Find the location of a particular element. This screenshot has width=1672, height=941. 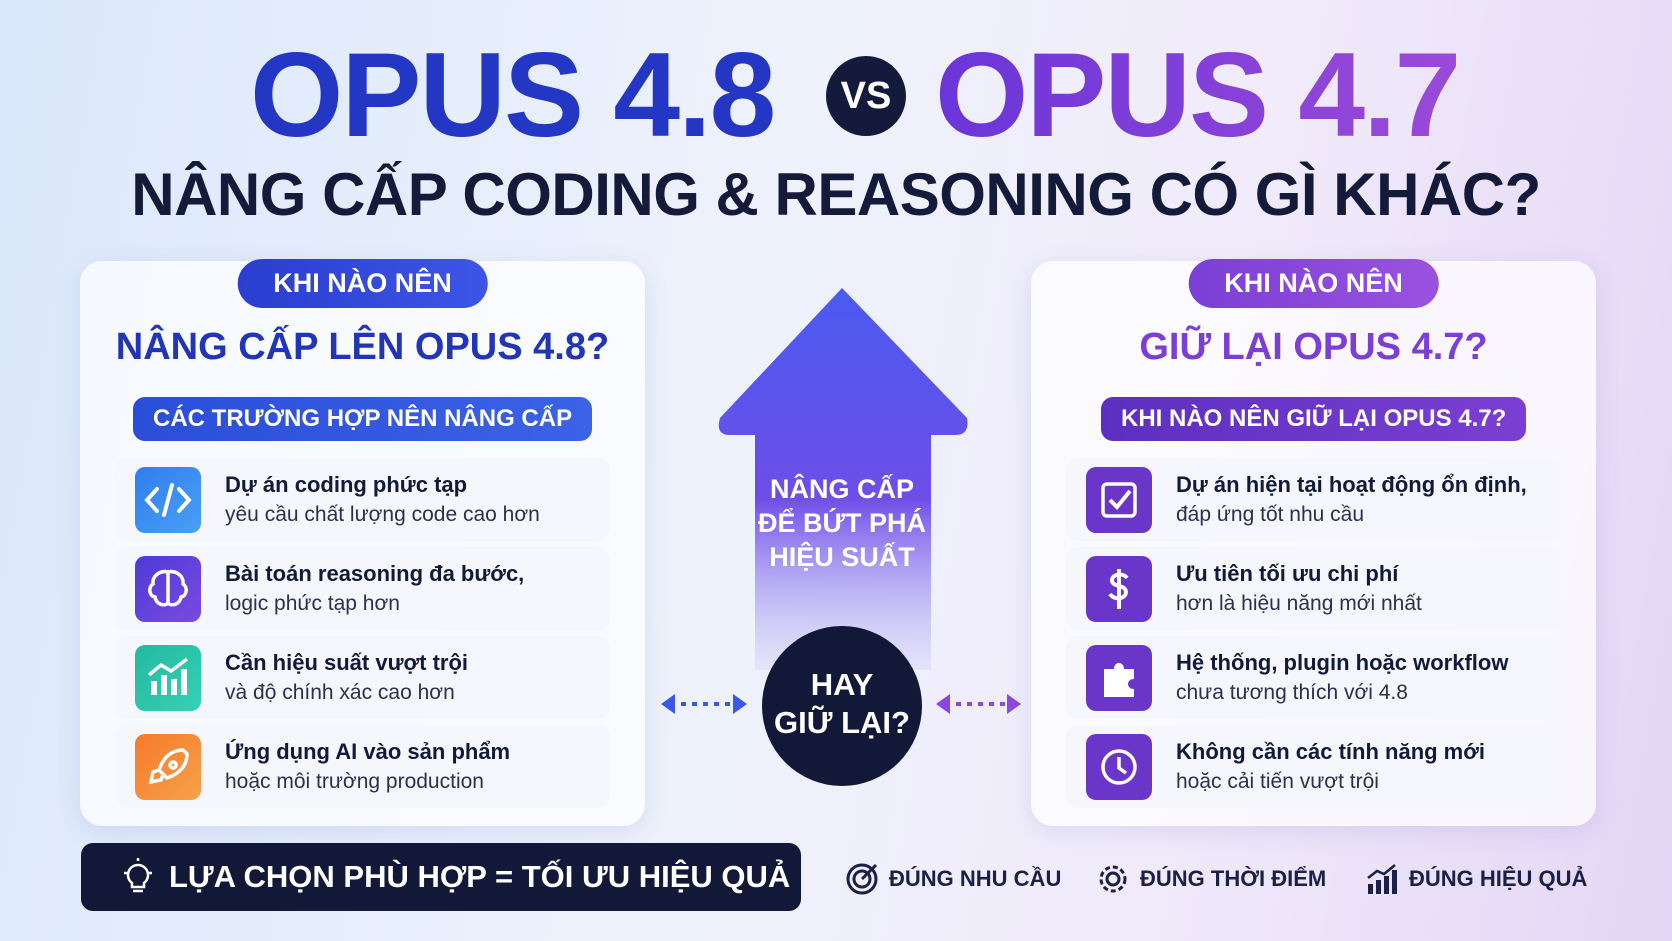

panel-heading: NÂNG CẤP LÊN OPUS 4.8? is located at coordinates (362, 347).